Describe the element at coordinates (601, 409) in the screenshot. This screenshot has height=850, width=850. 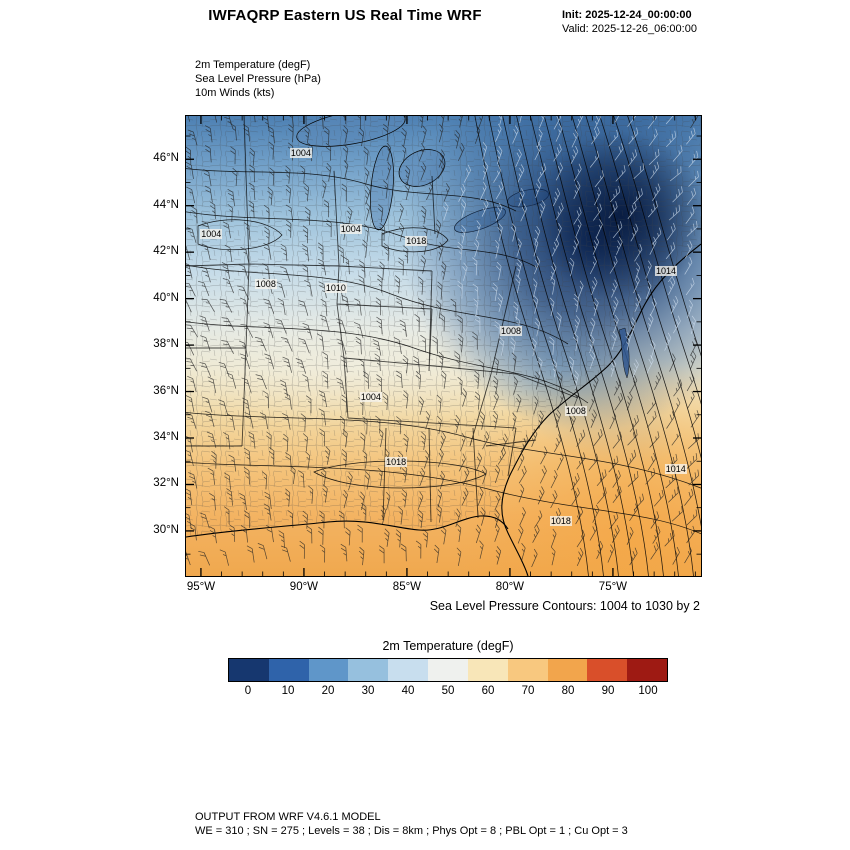
I see `atlantic-coastline` at that location.